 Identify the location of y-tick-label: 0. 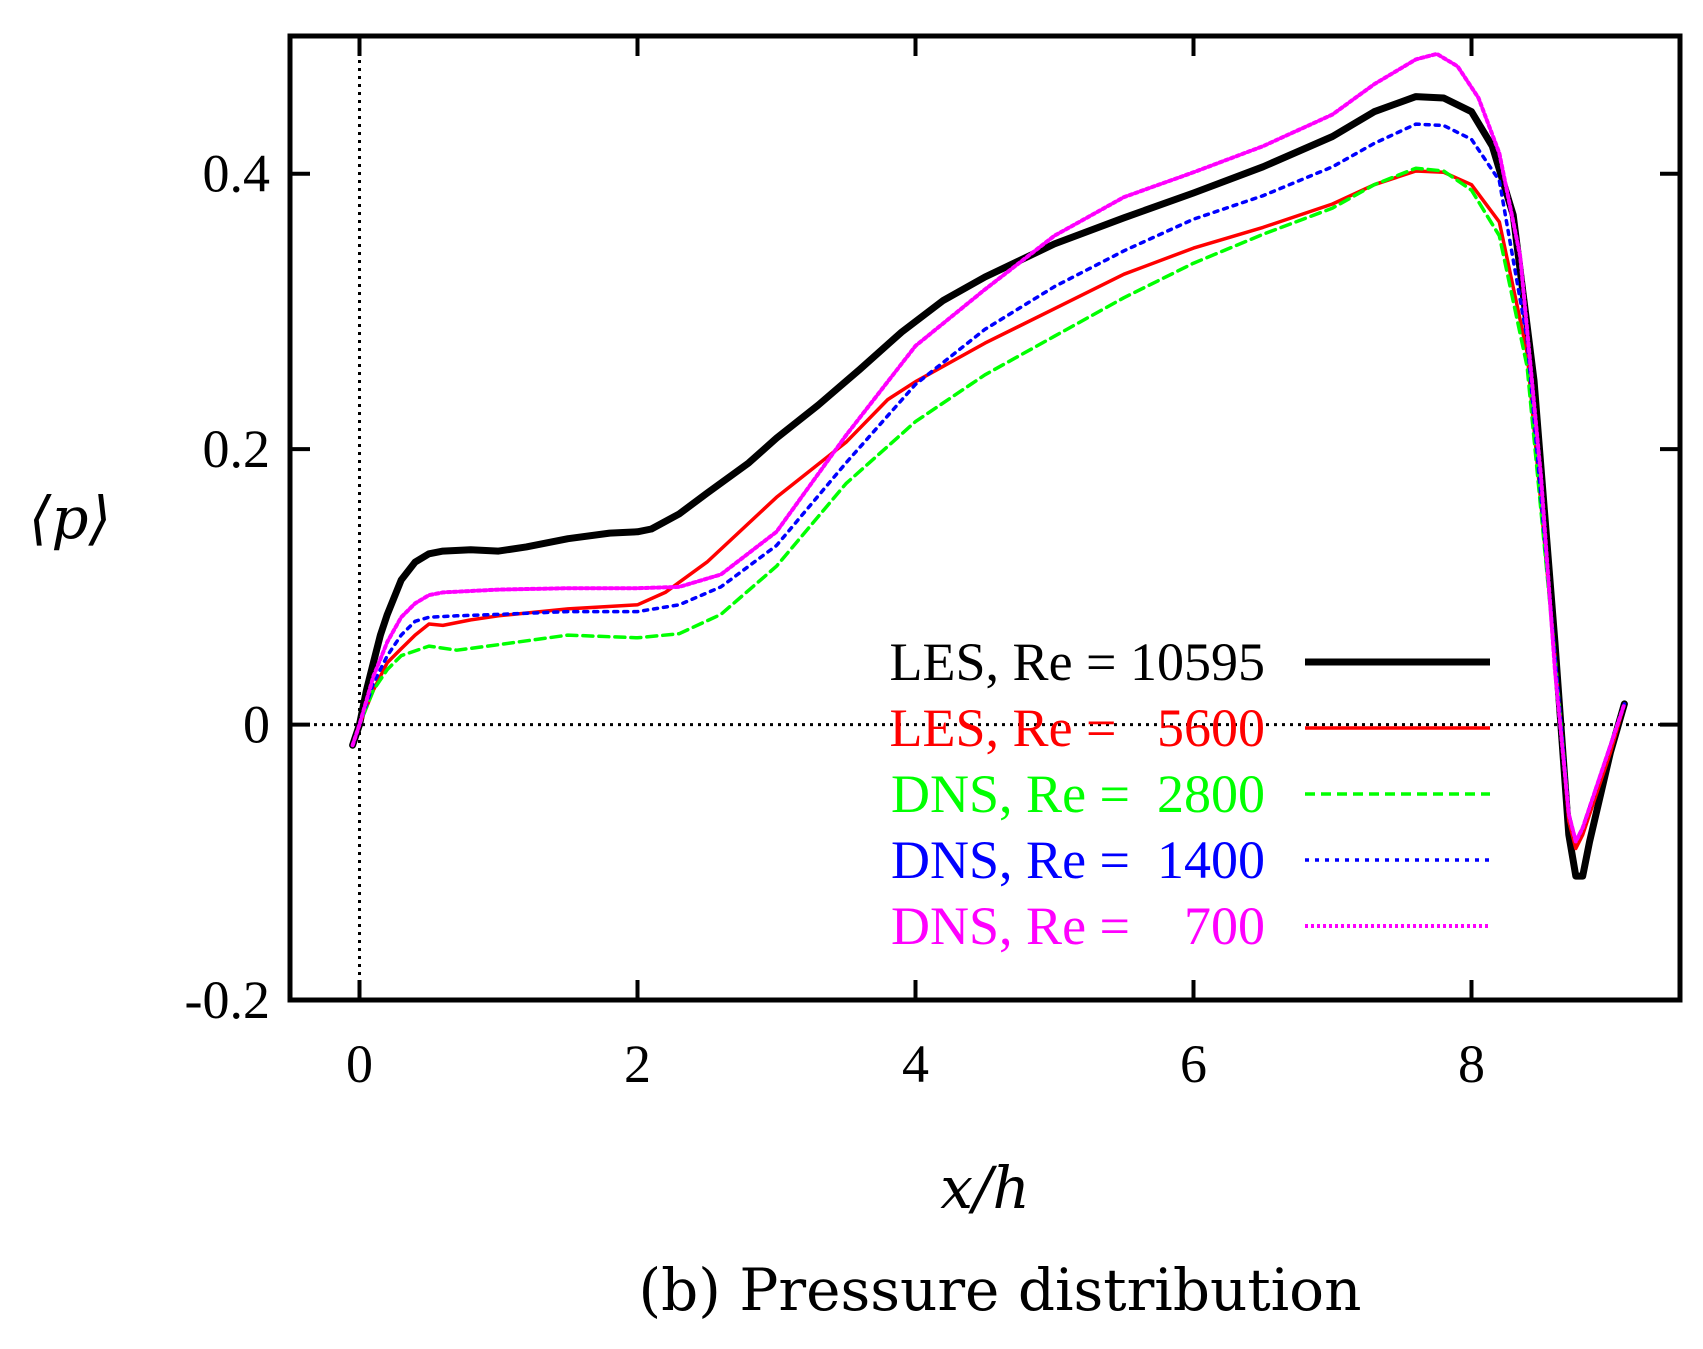
(256, 725).